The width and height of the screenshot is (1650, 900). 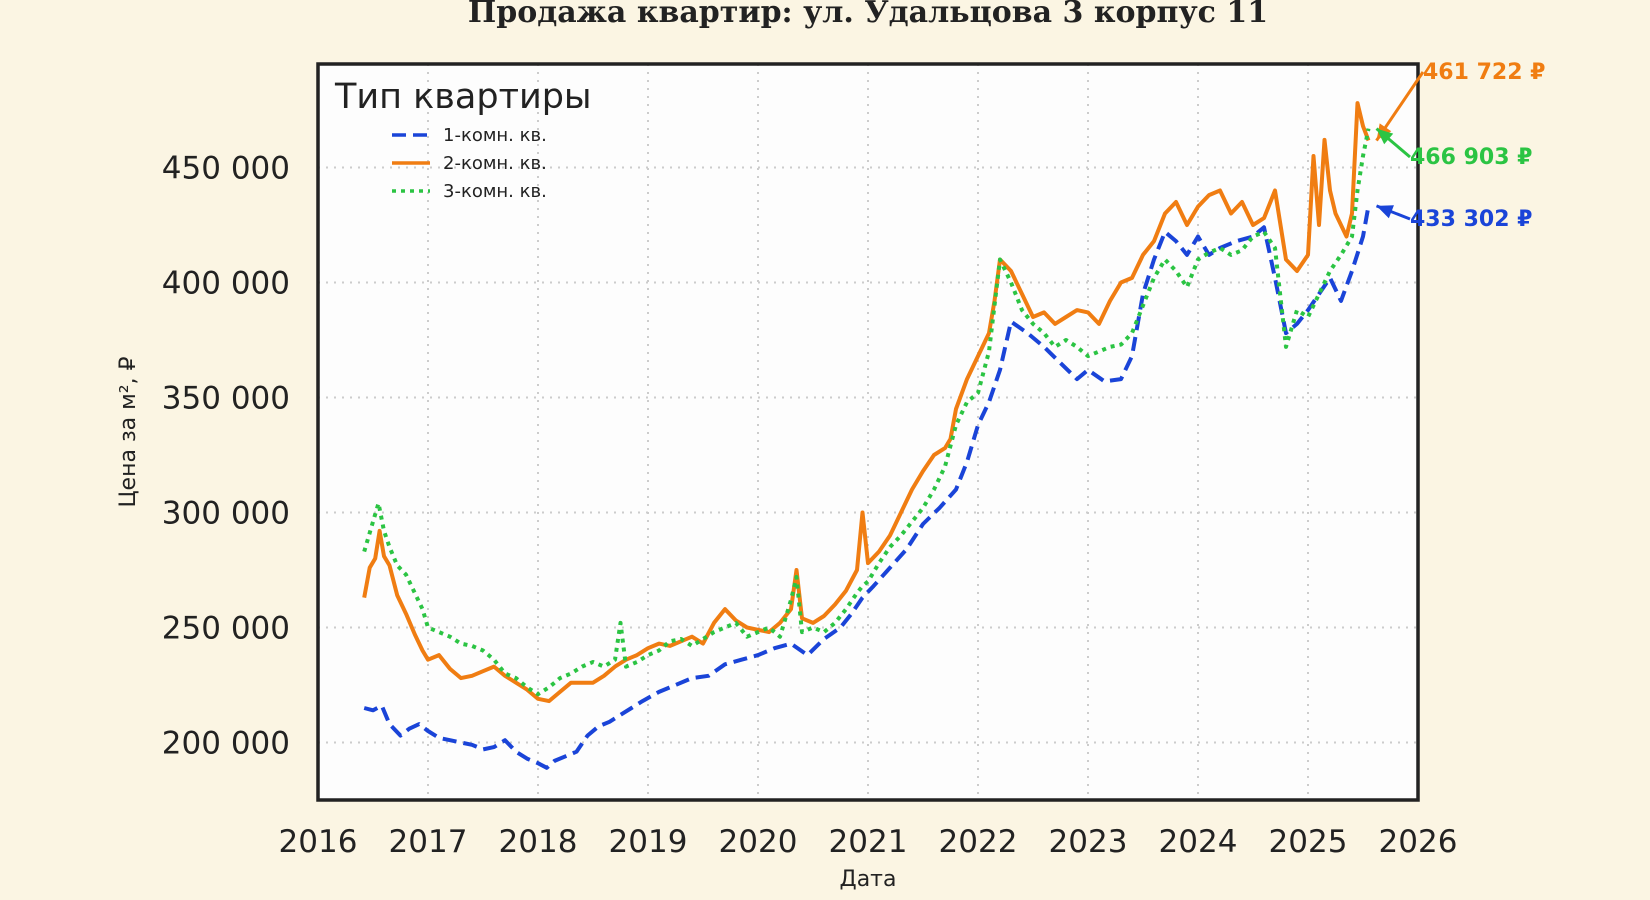 What do you see at coordinates (1198, 842) in the screenshot?
I see `x-tick-label: 2024` at bounding box center [1198, 842].